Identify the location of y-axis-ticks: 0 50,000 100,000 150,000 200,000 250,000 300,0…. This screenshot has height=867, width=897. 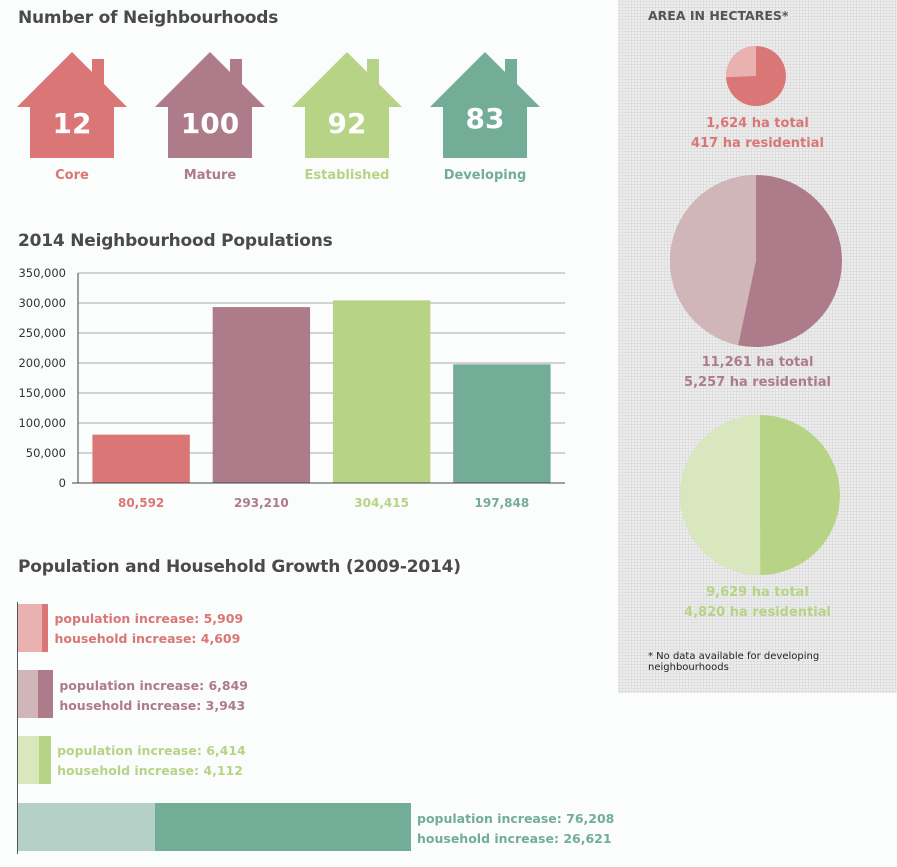
(42, 378).